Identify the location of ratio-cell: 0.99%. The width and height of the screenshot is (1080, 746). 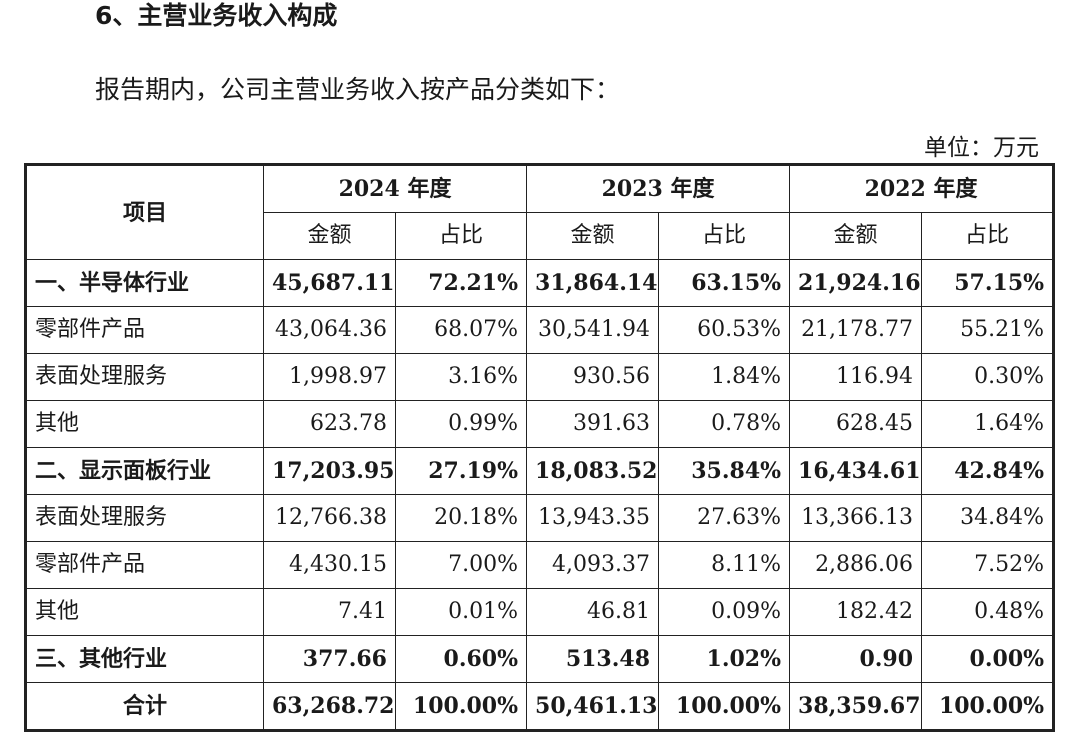
(461, 424).